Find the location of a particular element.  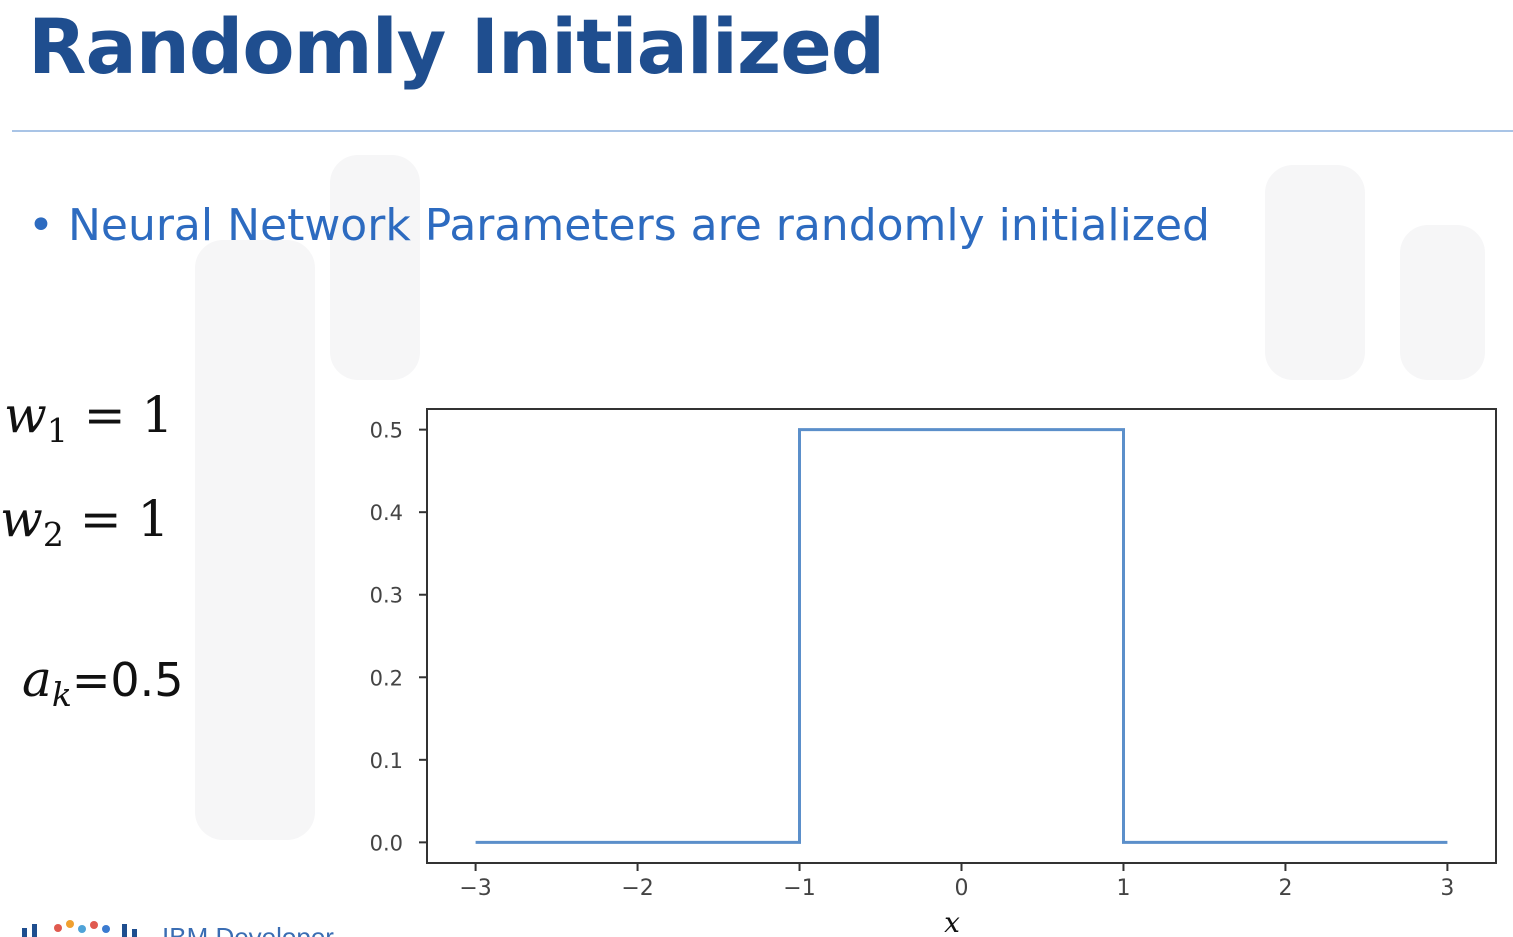

equation-ak: ak=0.5 is located at coordinates (103, 680).